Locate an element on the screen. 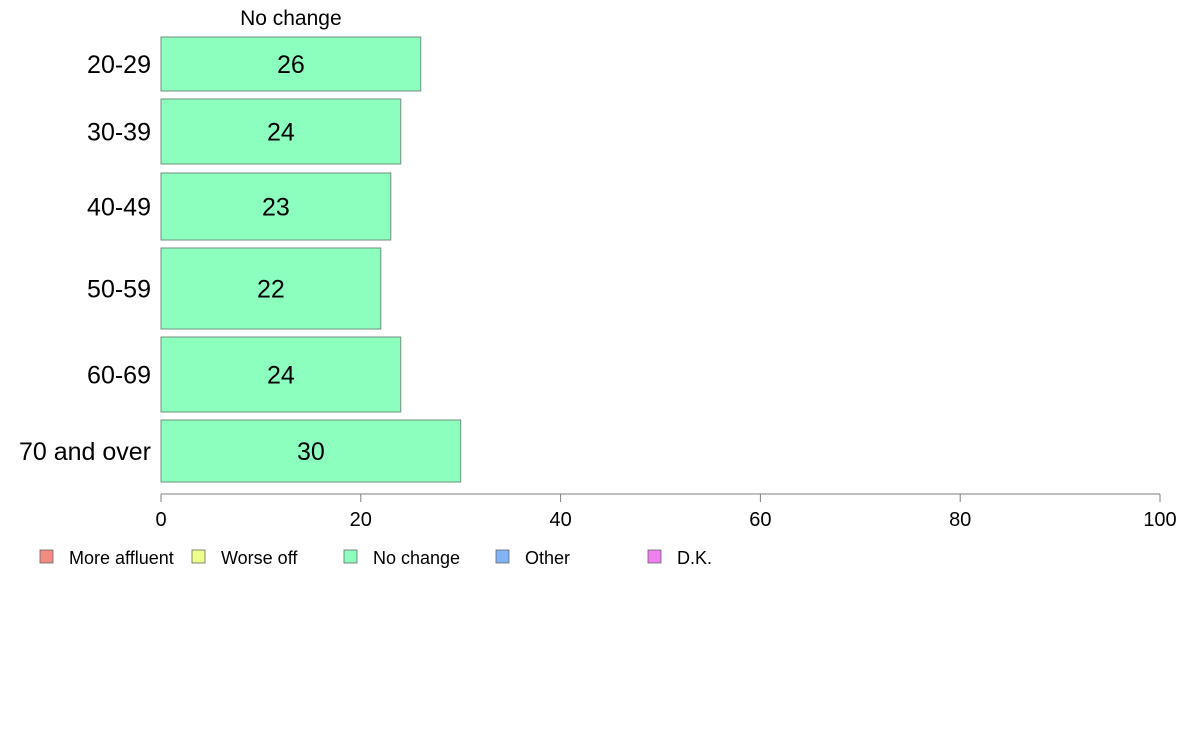  x-tick-label: 100 is located at coordinates (1159, 520).